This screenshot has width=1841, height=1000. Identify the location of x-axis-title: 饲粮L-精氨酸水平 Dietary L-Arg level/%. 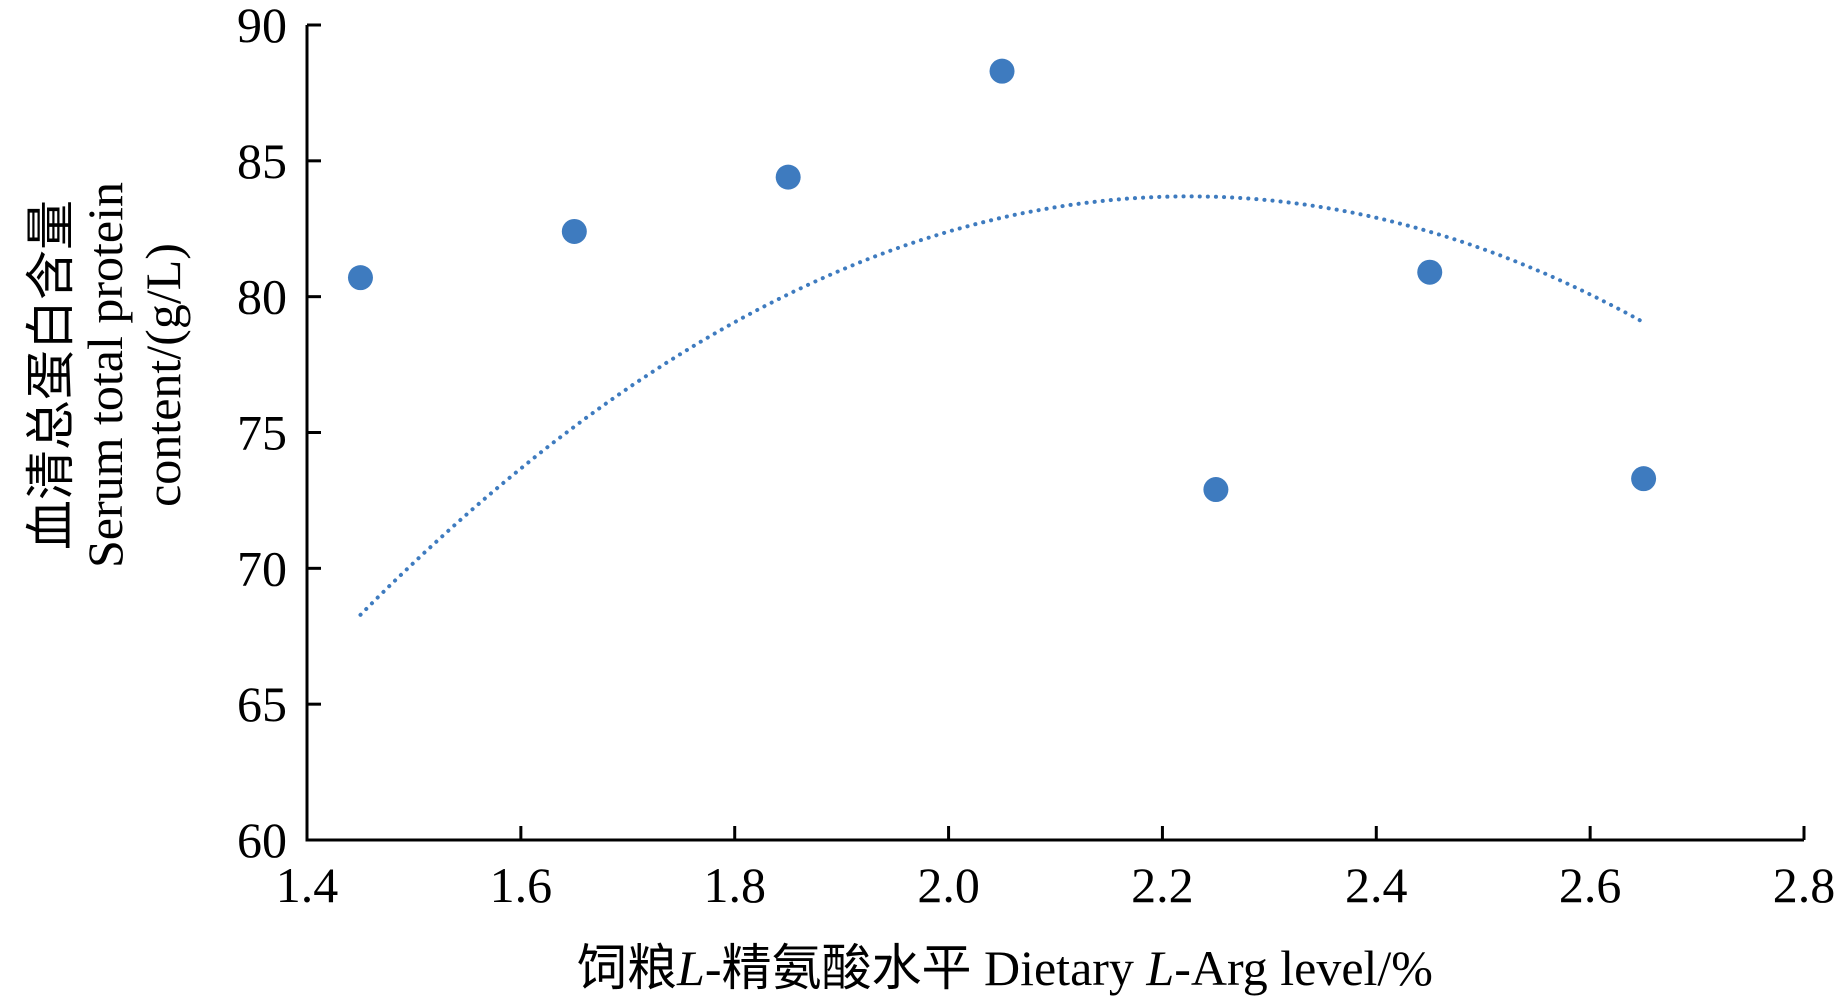
(1005, 968).